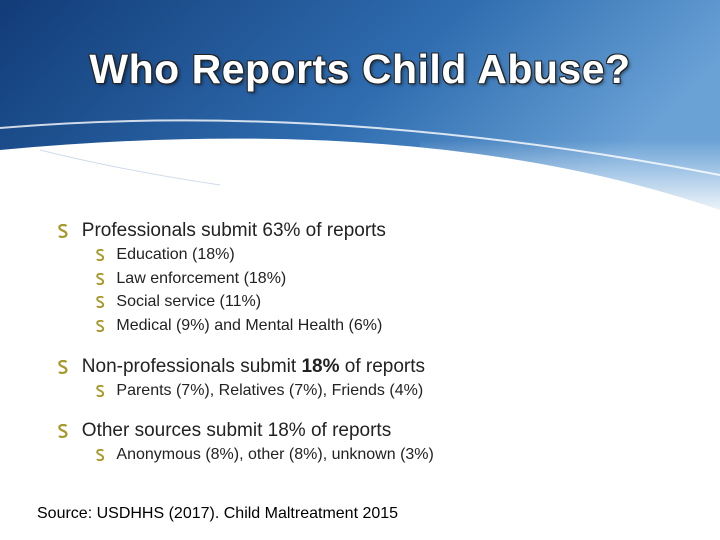 This screenshot has width=720, height=540. What do you see at coordinates (224, 430) in the screenshot?
I see `bullet: Other sources submit 18% of reports` at bounding box center [224, 430].